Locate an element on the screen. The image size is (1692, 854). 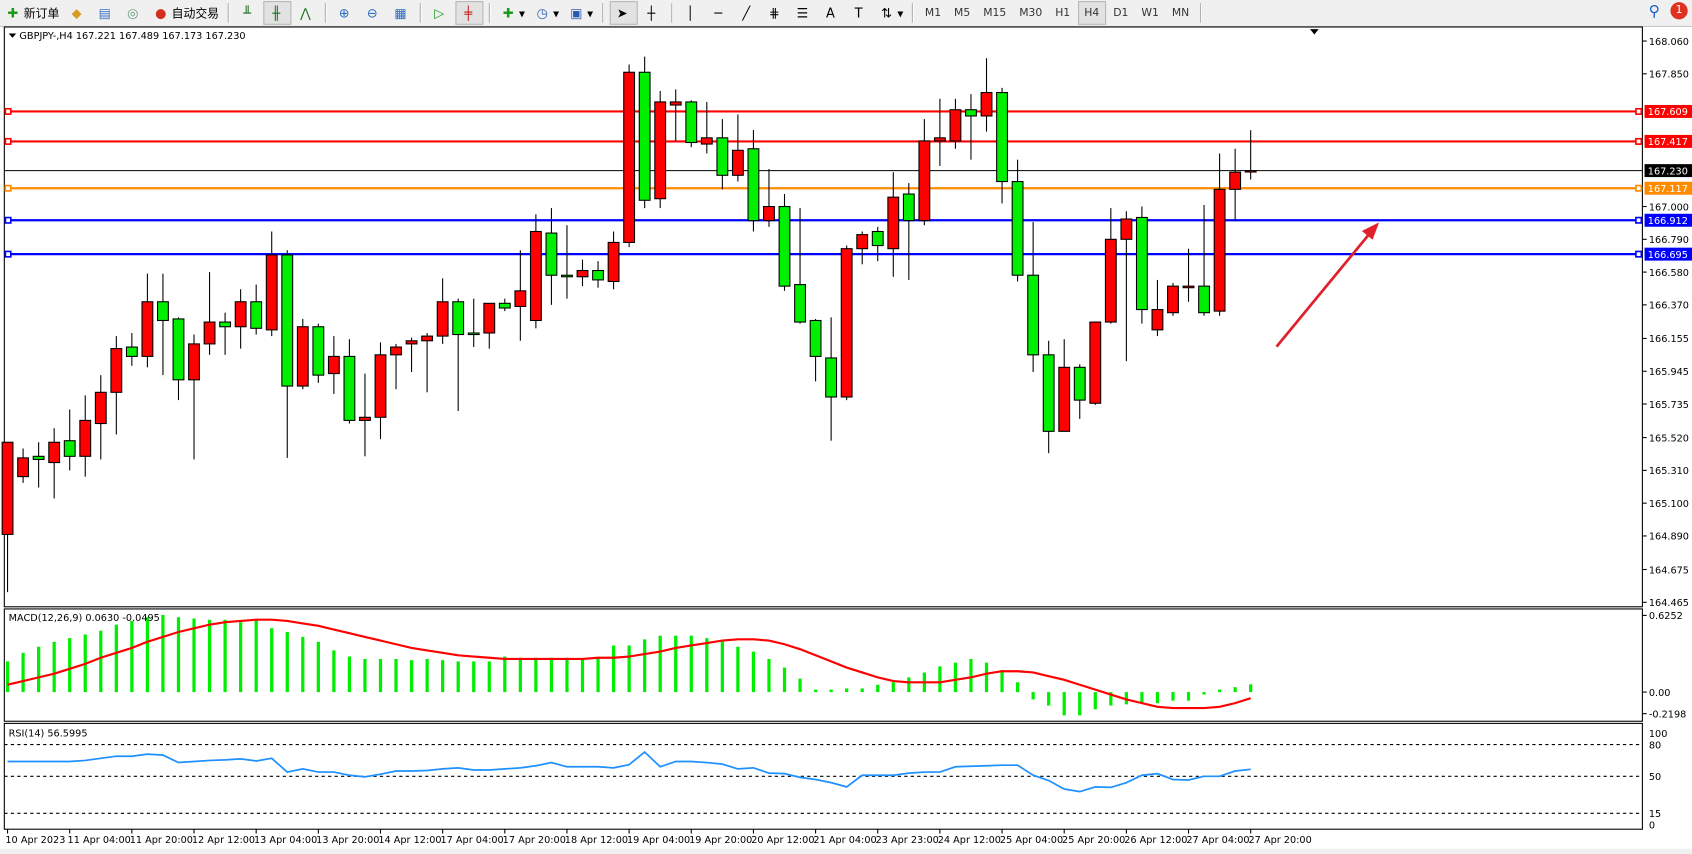
new-order-icon: ✚ is located at coordinates (13, 13).